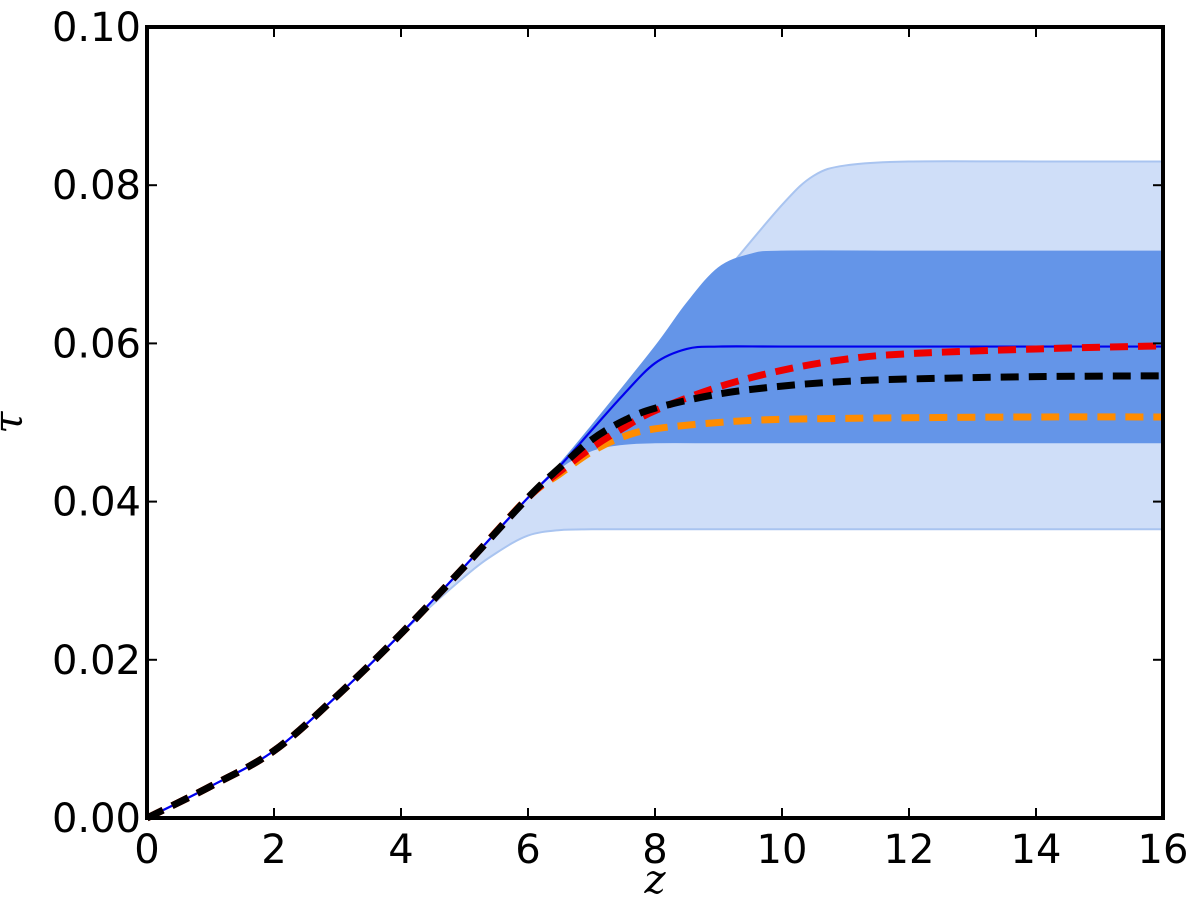  What do you see at coordinates (96, 503) in the screenshot?
I see `y-tick-label: 0.04` at bounding box center [96, 503].